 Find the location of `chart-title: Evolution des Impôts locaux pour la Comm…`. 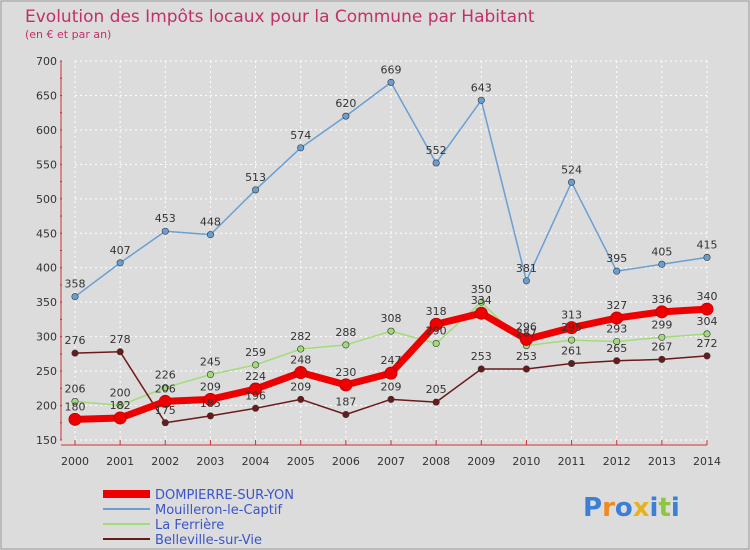

chart-title: Evolution des Impôts locaux pour la Comm… is located at coordinates (280, 17).